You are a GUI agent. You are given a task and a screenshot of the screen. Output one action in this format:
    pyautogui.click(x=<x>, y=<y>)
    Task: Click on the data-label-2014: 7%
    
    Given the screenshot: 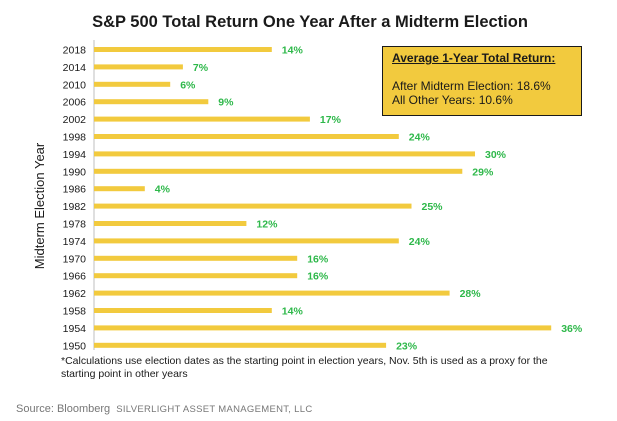 What is the action you would take?
    pyautogui.click(x=201, y=68)
    